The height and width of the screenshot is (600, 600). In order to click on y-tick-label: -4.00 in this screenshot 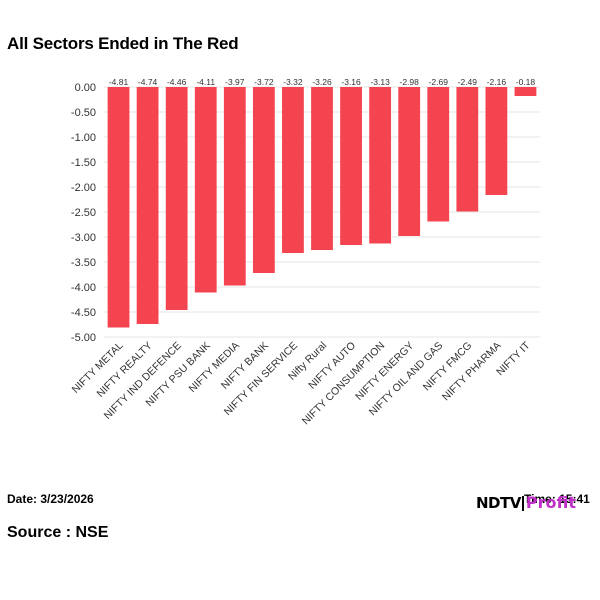, I will do `click(83, 288)`.